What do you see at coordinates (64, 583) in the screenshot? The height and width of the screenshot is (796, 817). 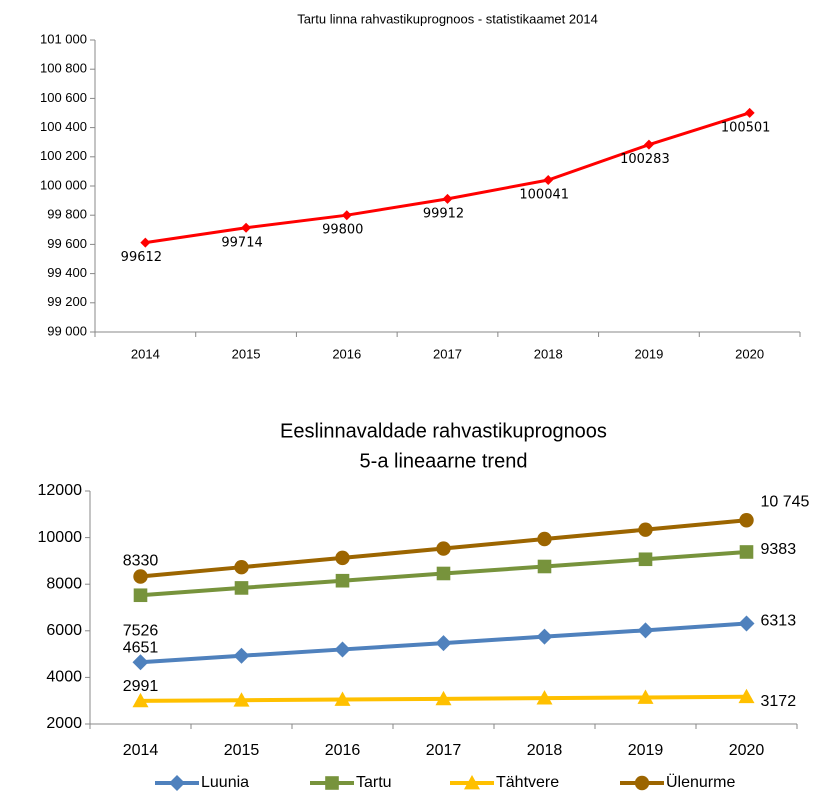 I see `y-tick-label: 8000` at bounding box center [64, 583].